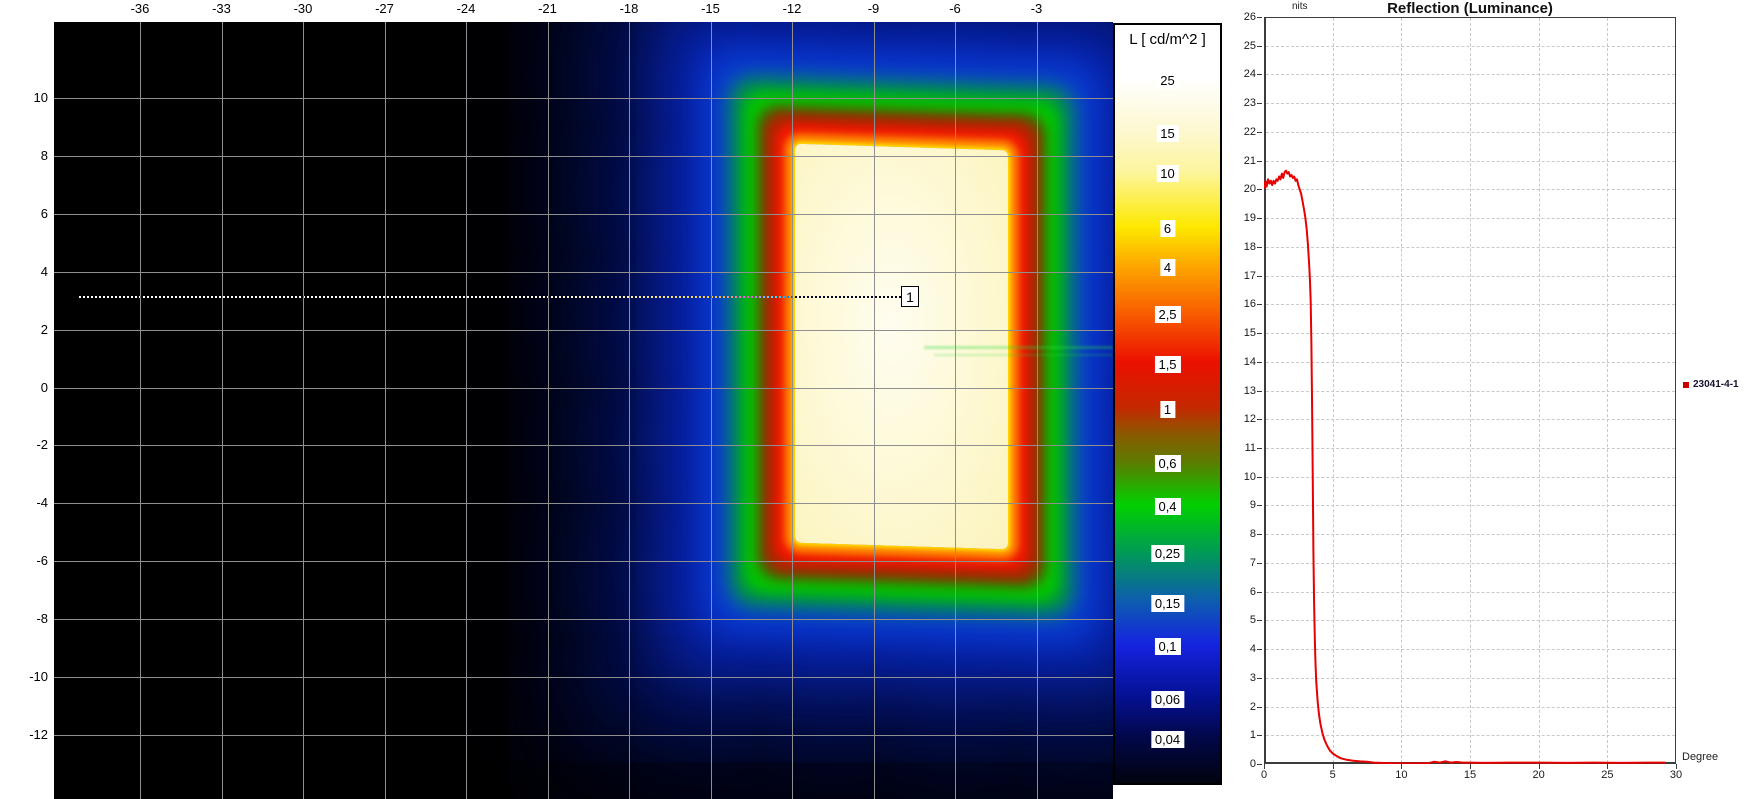  Describe the element at coordinates (1167, 133) in the screenshot. I see `colorbar-value-label: 15` at that location.